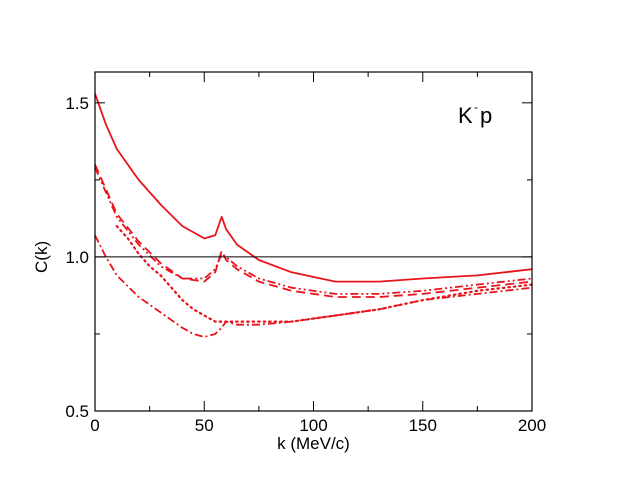  What do you see at coordinates (77, 103) in the screenshot?
I see `y-tick-label: 1.5` at bounding box center [77, 103].